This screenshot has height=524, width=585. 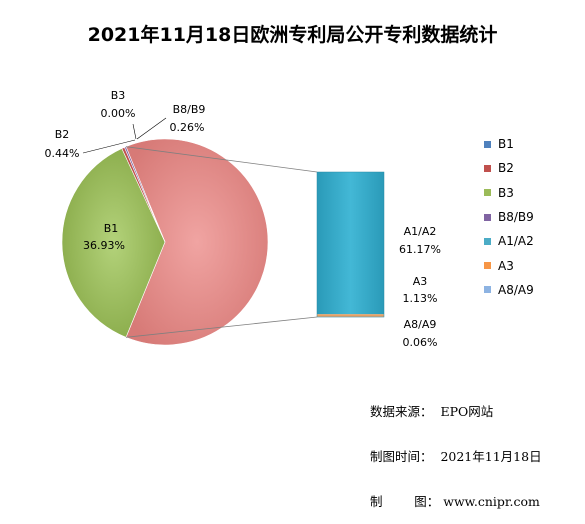 What do you see at coordinates (118, 113) in the screenshot?
I see `slice-label-b3-value: 0.00%` at bounding box center [118, 113].